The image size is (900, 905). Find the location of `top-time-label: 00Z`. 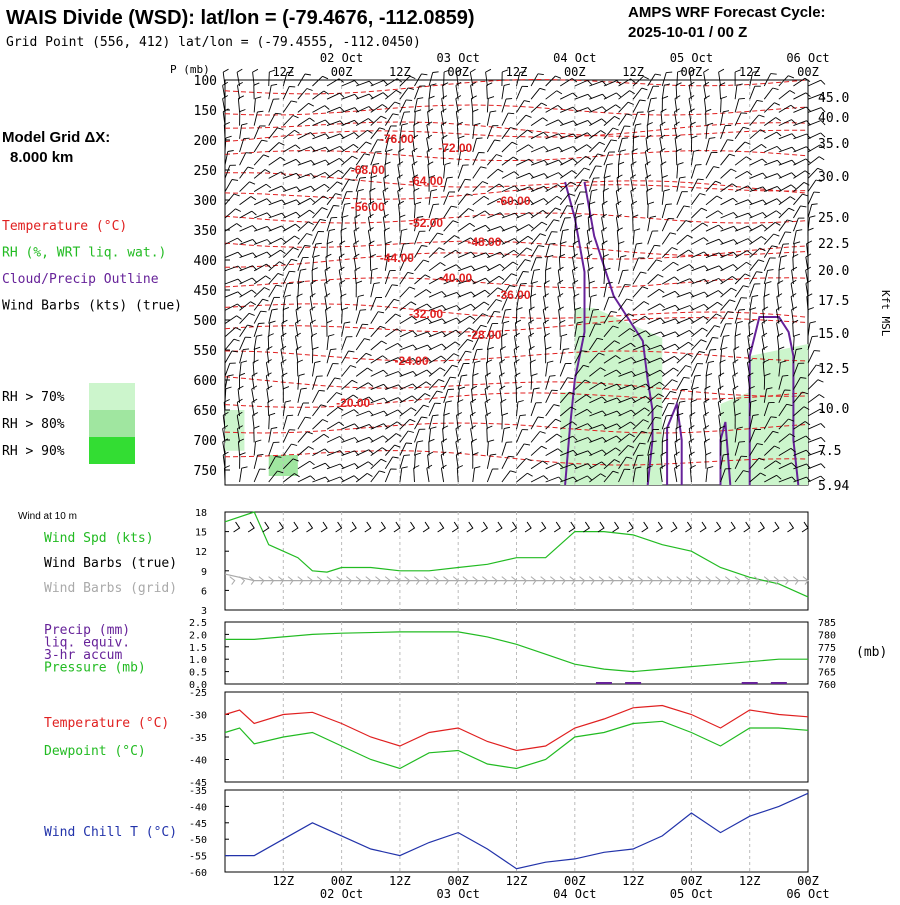

top-time-label: 00Z is located at coordinates (808, 72).